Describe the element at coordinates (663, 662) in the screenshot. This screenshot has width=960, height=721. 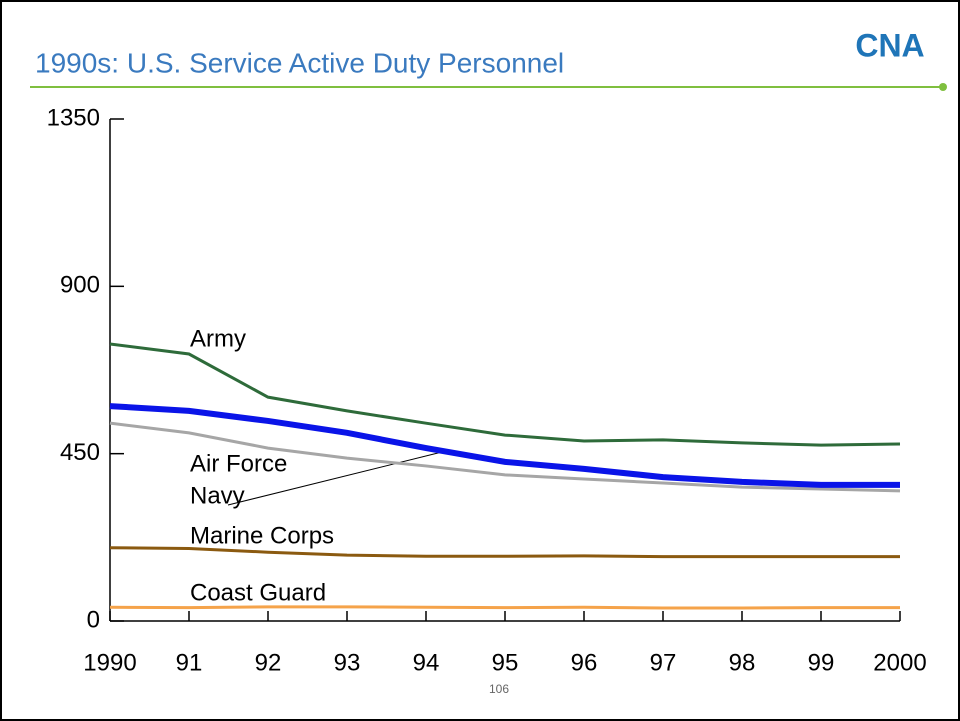
I see `x-tick-label: 97` at that location.